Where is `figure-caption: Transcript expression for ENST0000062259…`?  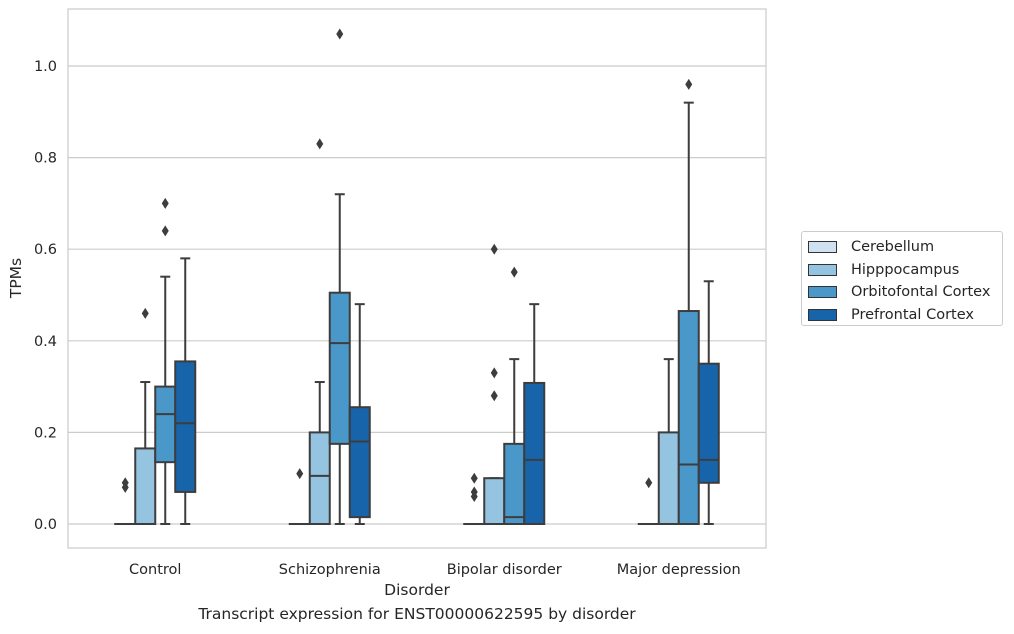
figure-caption: Transcript expression for ENST0000062259… is located at coordinates (417, 614).